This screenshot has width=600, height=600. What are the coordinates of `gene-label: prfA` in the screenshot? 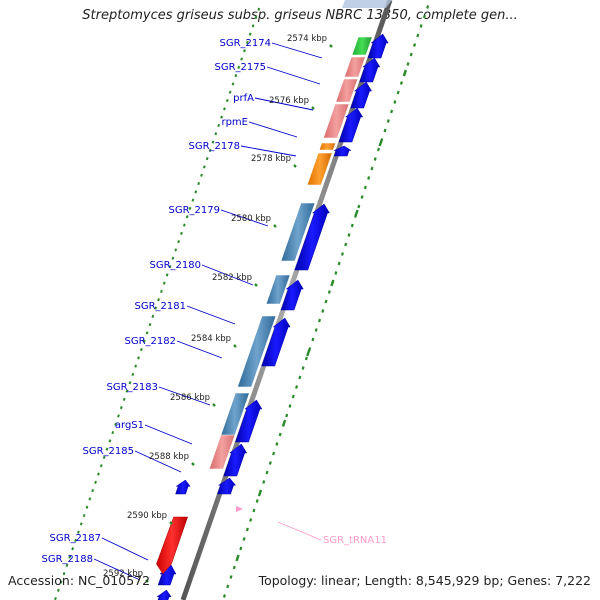 It's located at (243, 98).